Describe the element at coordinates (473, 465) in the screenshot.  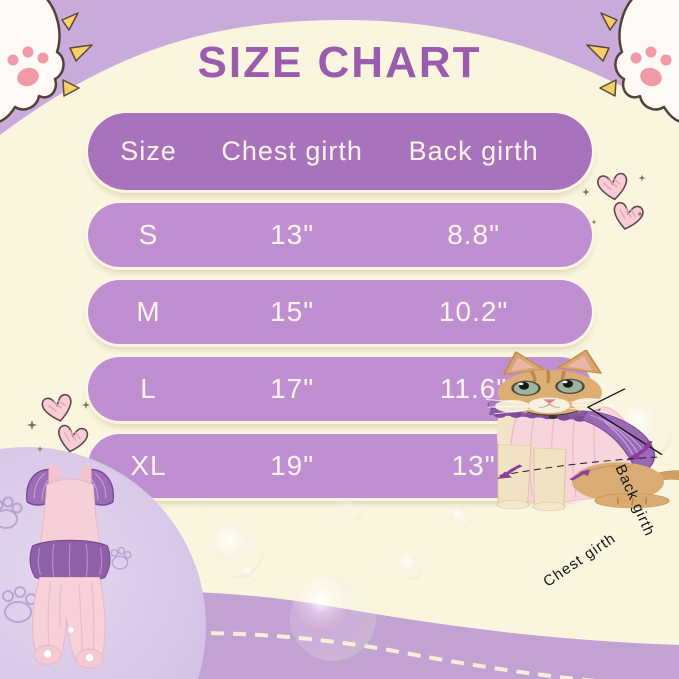
I see `cell-back: 13"` at that location.